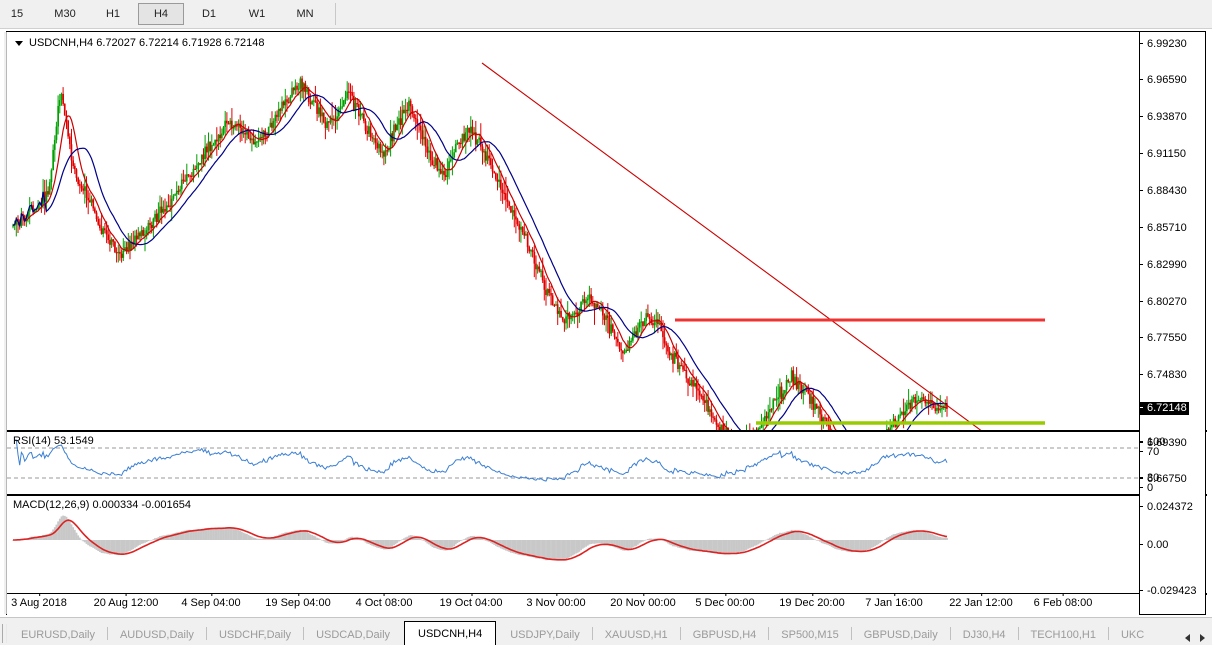 The image size is (1212, 645). I want to click on tabbar-grip, so click(4, 633).